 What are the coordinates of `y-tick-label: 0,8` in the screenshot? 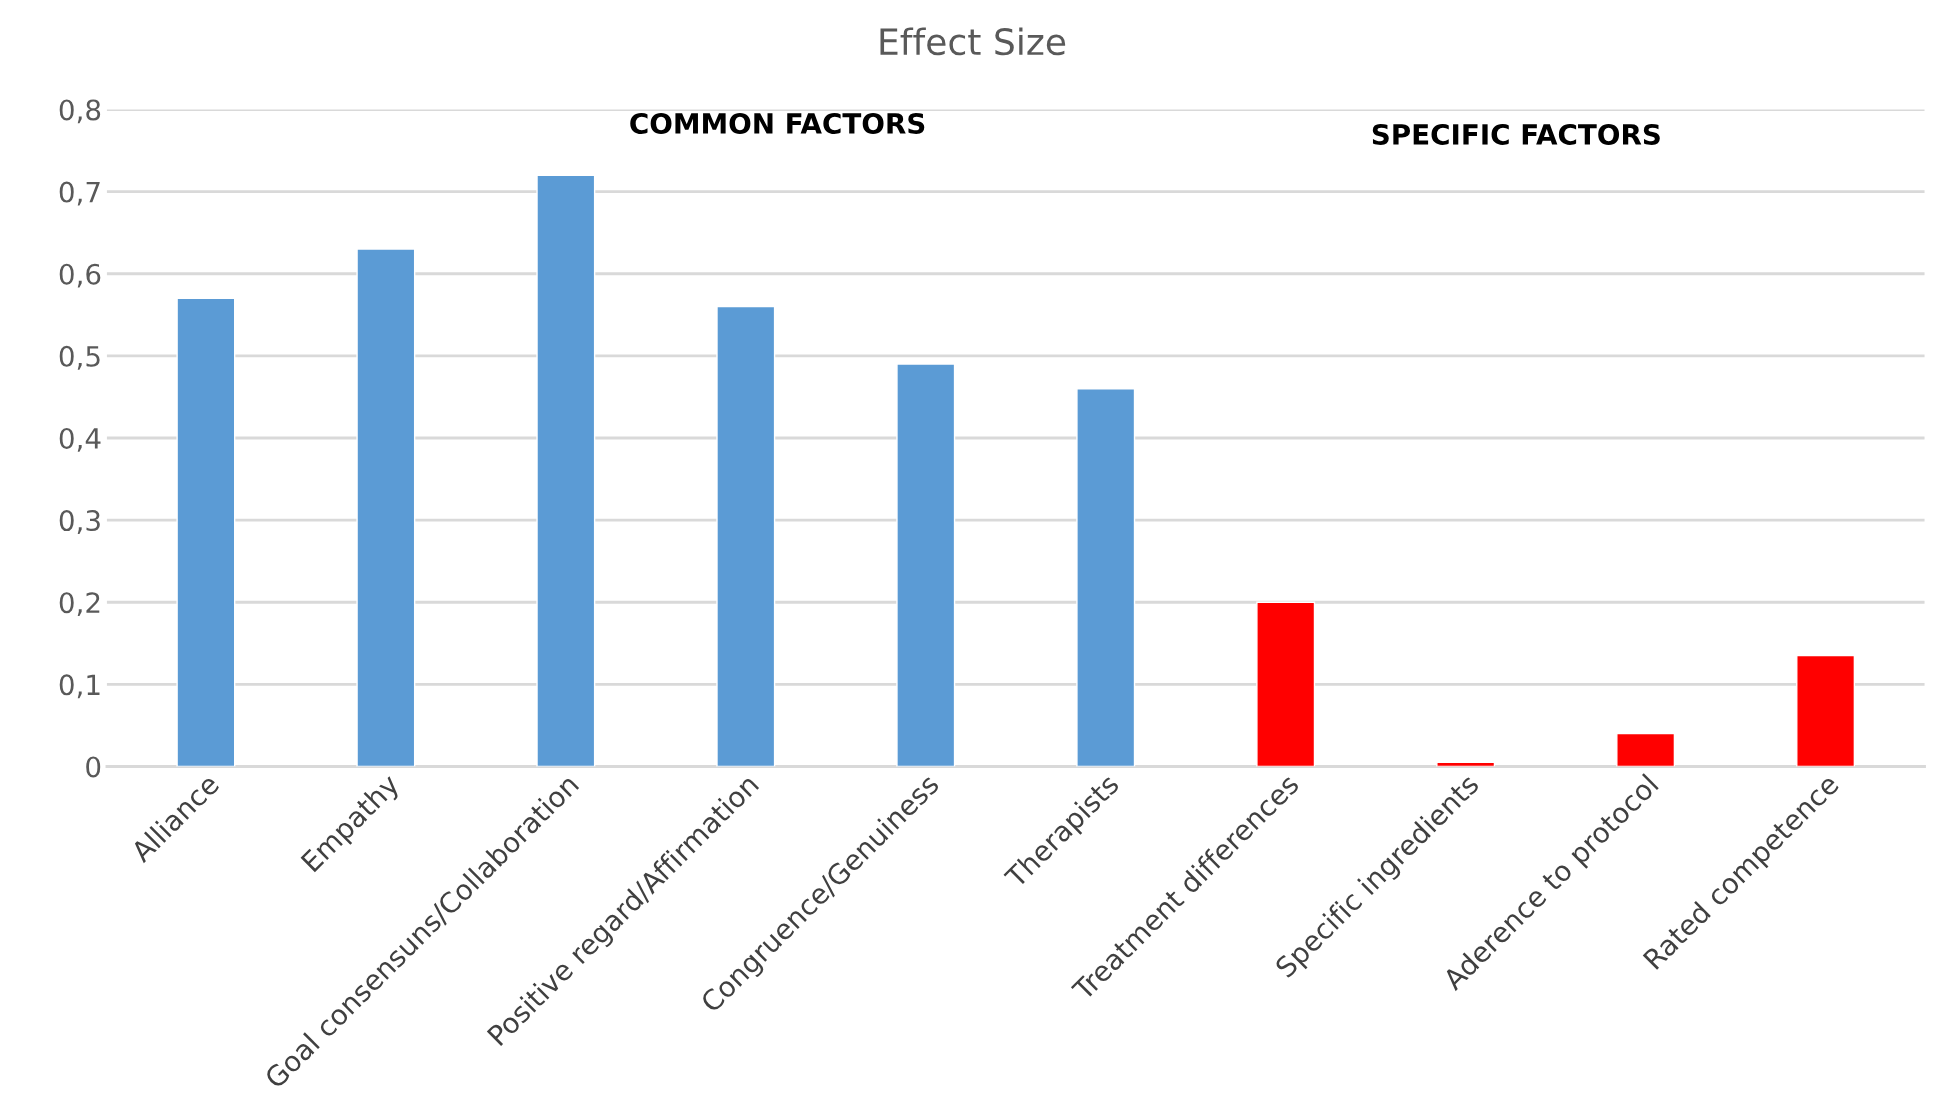 It's located at (80, 111).